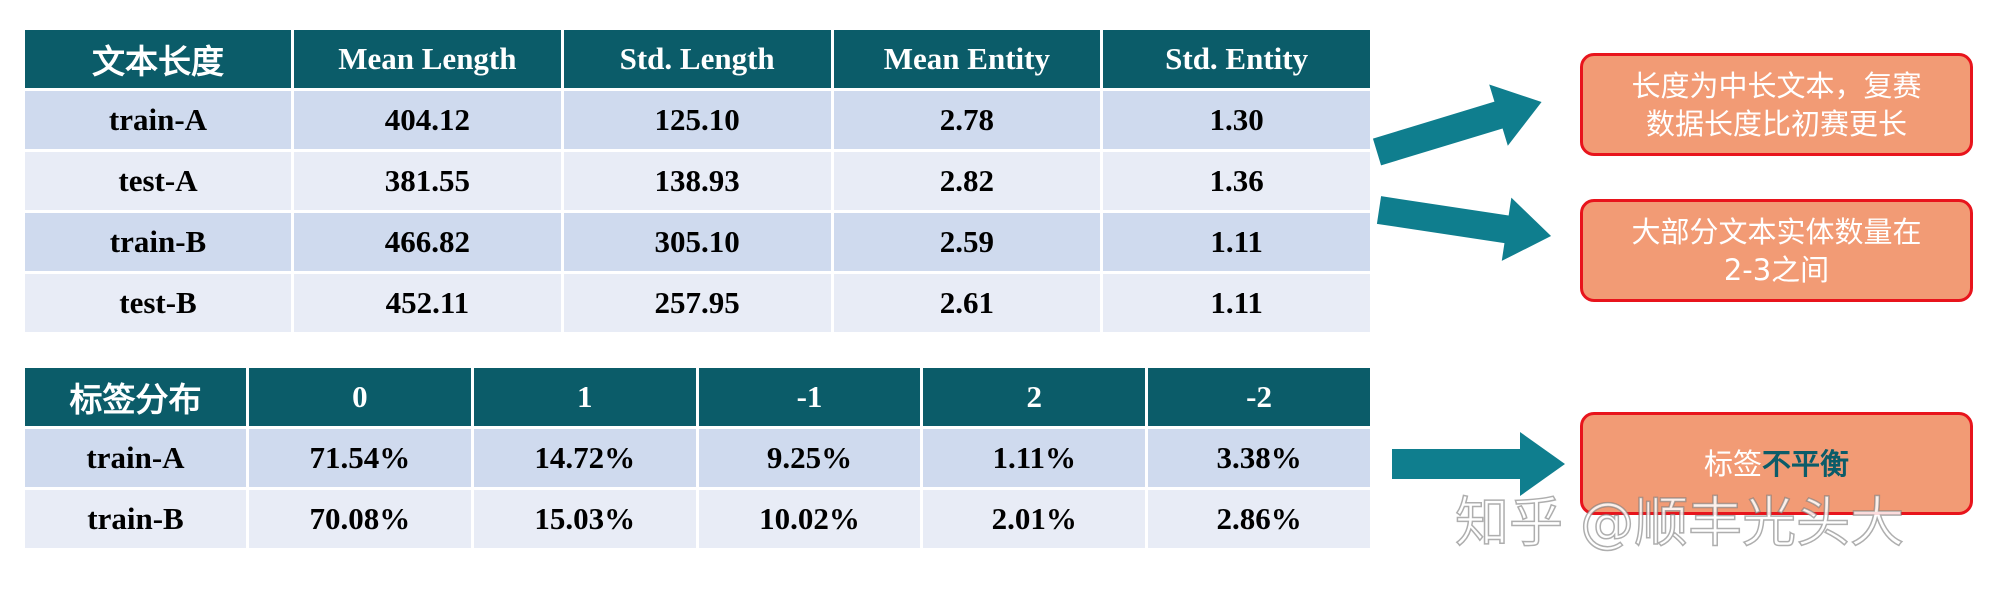 This screenshot has height=595, width=1990. I want to click on table-row: test-A 381.55 138.93 2.82 1.36, so click(697, 181).